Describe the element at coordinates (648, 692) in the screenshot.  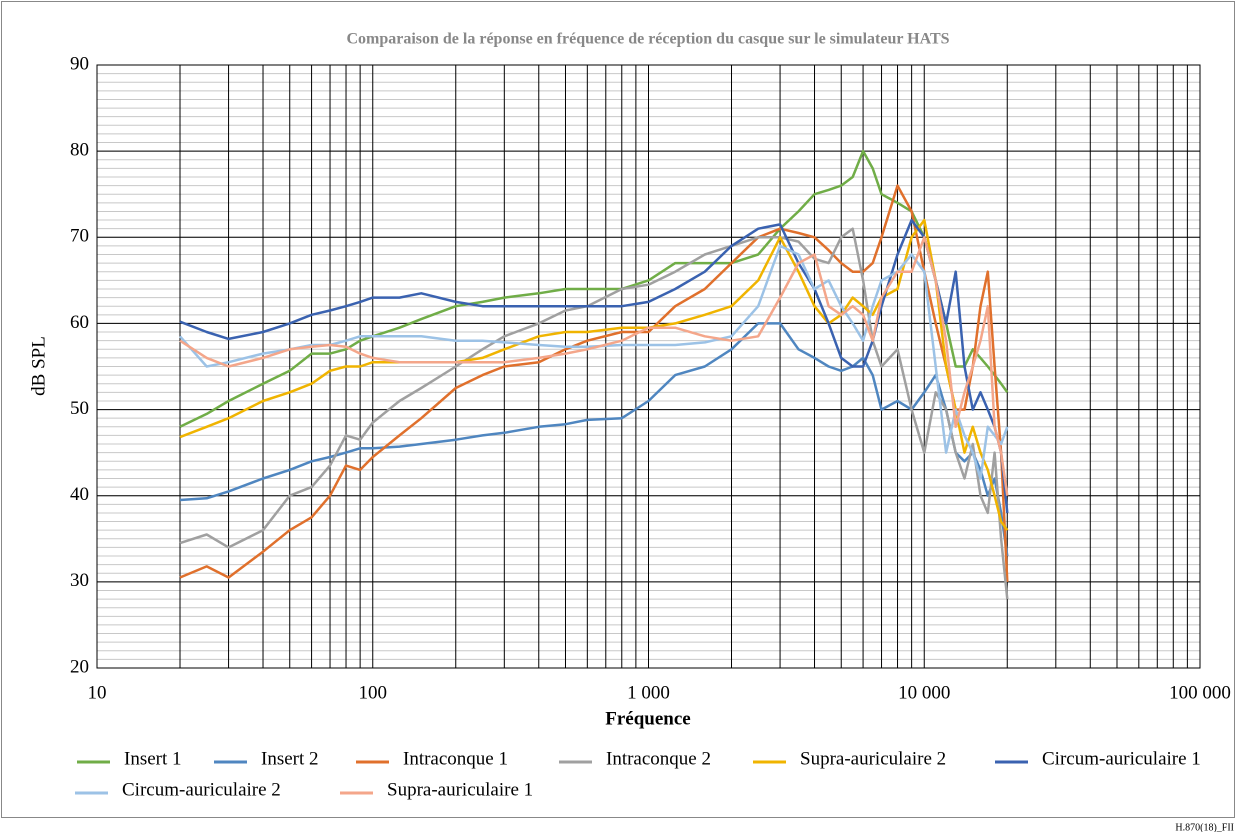
I see `x-tick-label: 1 000` at that location.